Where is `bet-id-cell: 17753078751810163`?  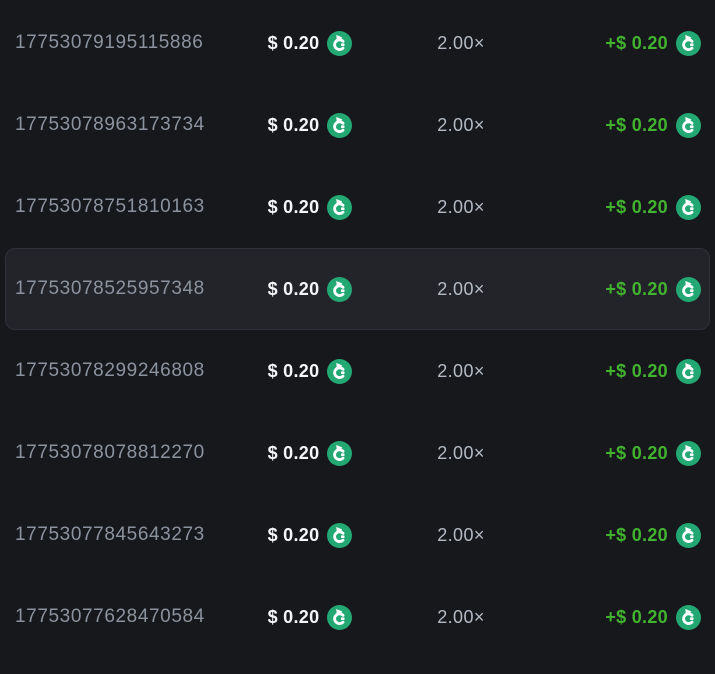 bet-id-cell: 17753078751810163 is located at coordinates (120, 207).